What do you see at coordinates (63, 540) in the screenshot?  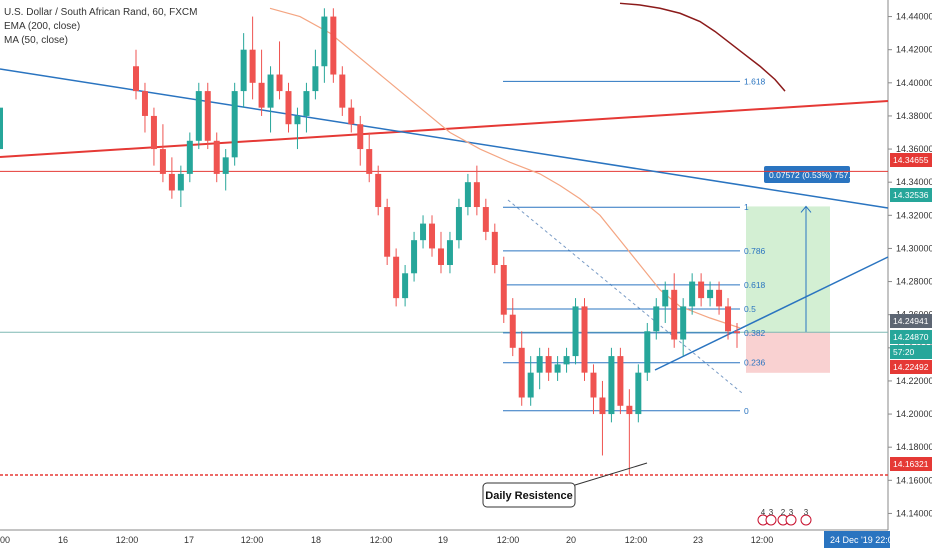 I see `time-tick-label: 16` at bounding box center [63, 540].